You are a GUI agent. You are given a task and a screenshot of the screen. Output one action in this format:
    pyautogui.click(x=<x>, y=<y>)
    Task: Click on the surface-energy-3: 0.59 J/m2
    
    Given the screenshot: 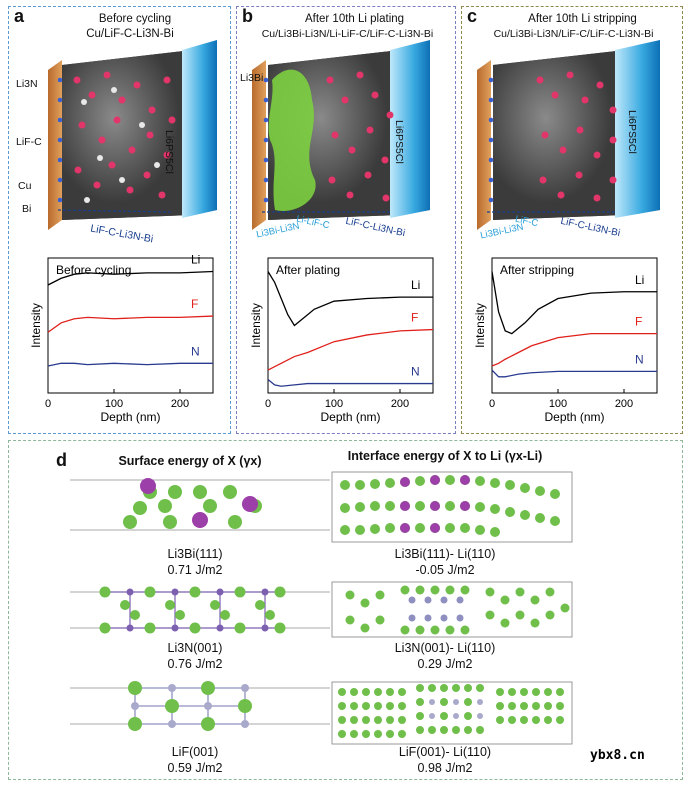 What is the action you would take?
    pyautogui.click(x=195, y=768)
    